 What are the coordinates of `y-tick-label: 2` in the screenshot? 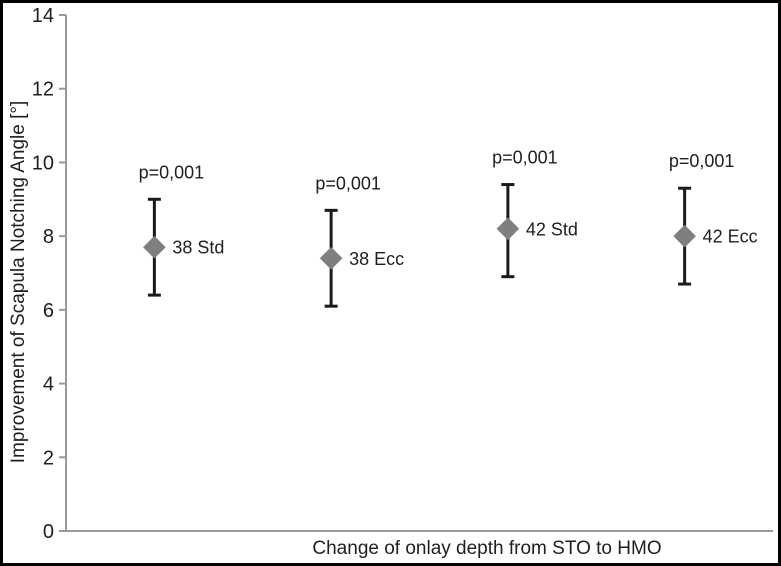 It's located at (48, 458).